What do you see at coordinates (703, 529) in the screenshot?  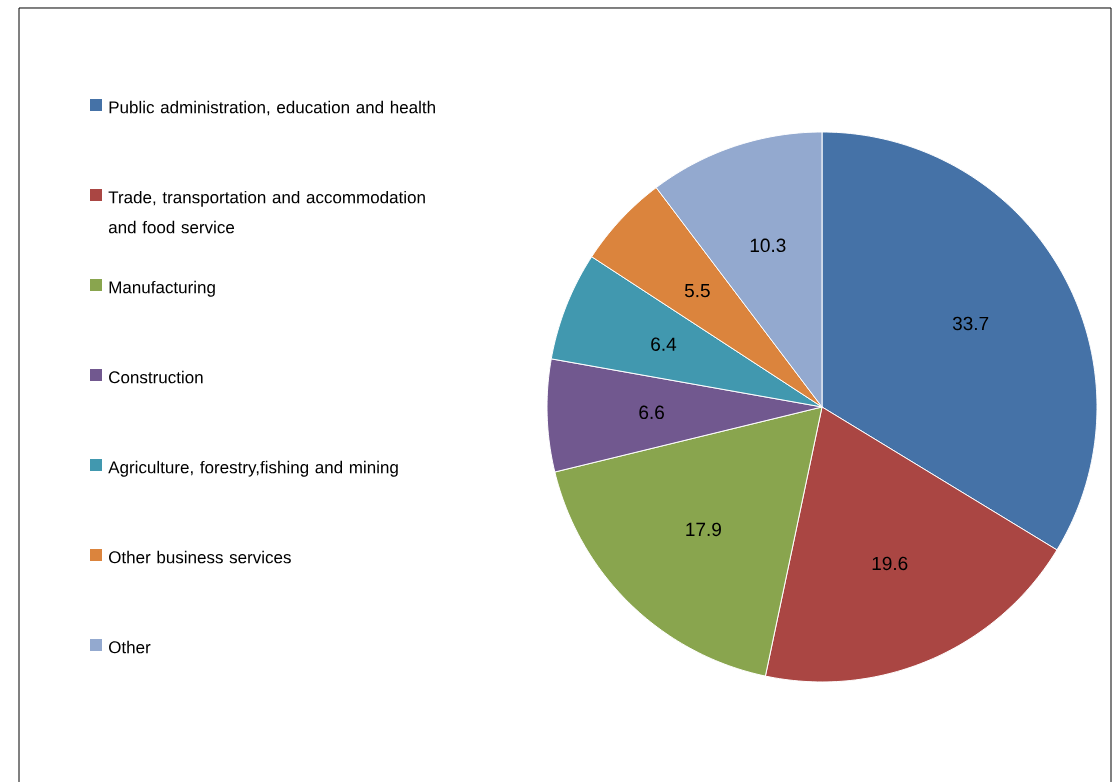 I see `data-label: 17.9` at bounding box center [703, 529].